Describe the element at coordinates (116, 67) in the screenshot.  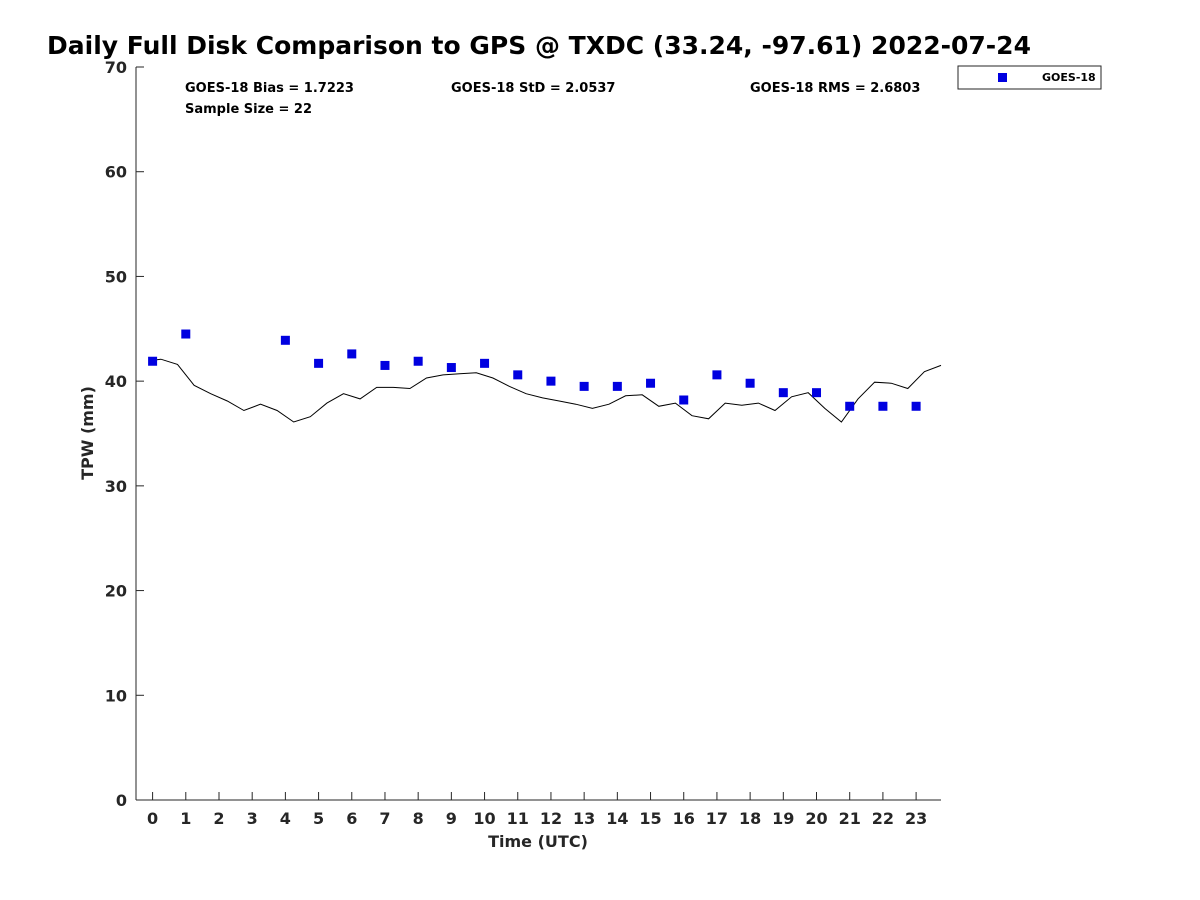
I see `y-tick-label: 70` at that location.